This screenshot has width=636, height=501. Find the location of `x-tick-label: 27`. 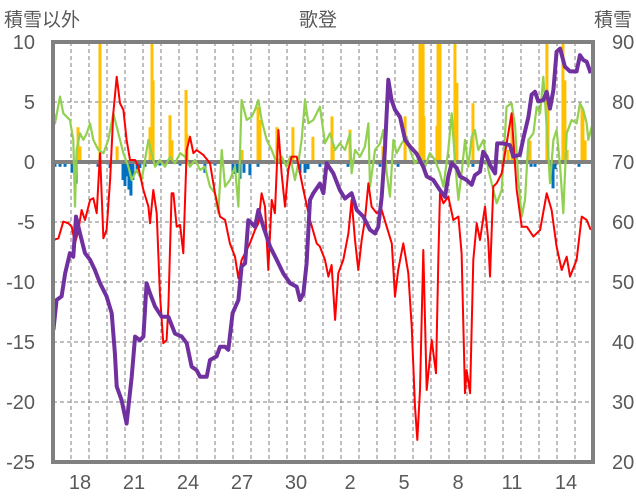

x-tick-label: 27 is located at coordinates (242, 483).